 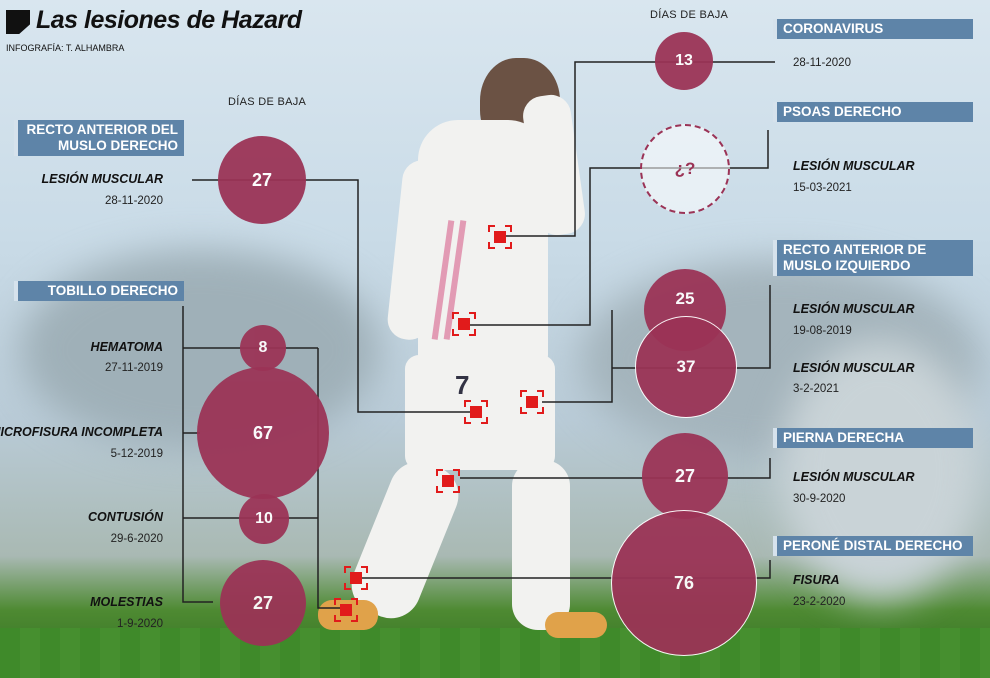 I want to click on section-title-line2: MUSLO DERECHO, so click(x=117, y=145).